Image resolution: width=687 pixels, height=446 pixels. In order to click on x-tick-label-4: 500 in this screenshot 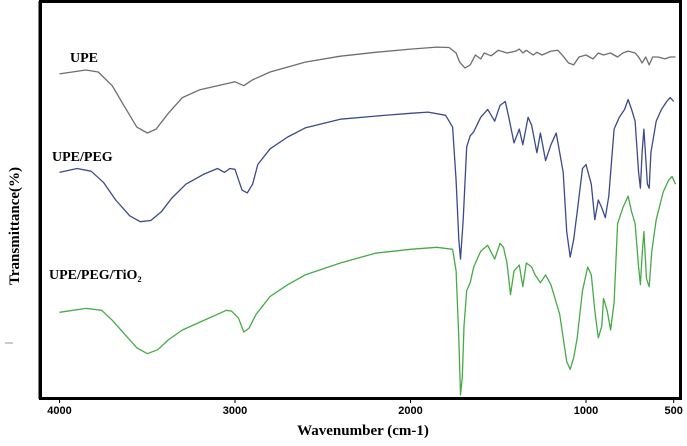, I will do `click(674, 411)`.